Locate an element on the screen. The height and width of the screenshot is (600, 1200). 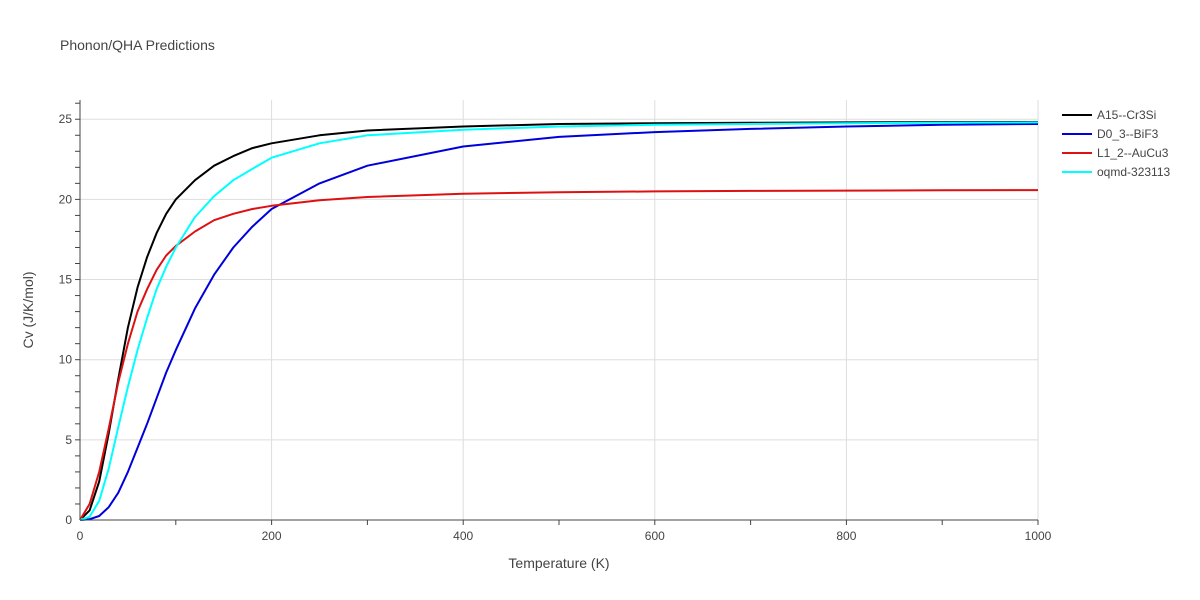
y-tick-label: 15 is located at coordinates (66, 280).